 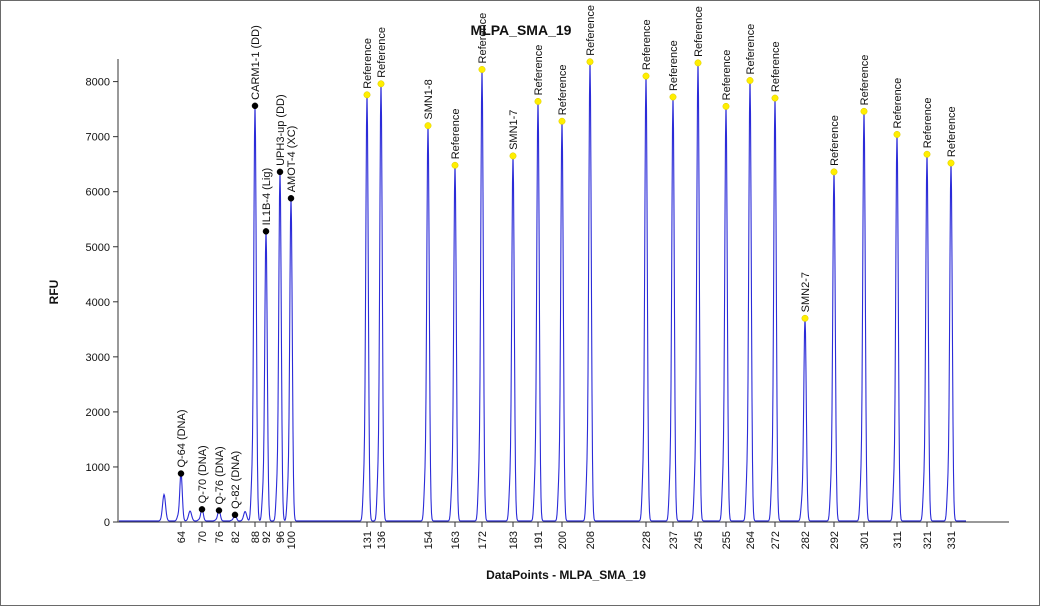 I want to click on y-axis-label: RFU, so click(x=54, y=292).